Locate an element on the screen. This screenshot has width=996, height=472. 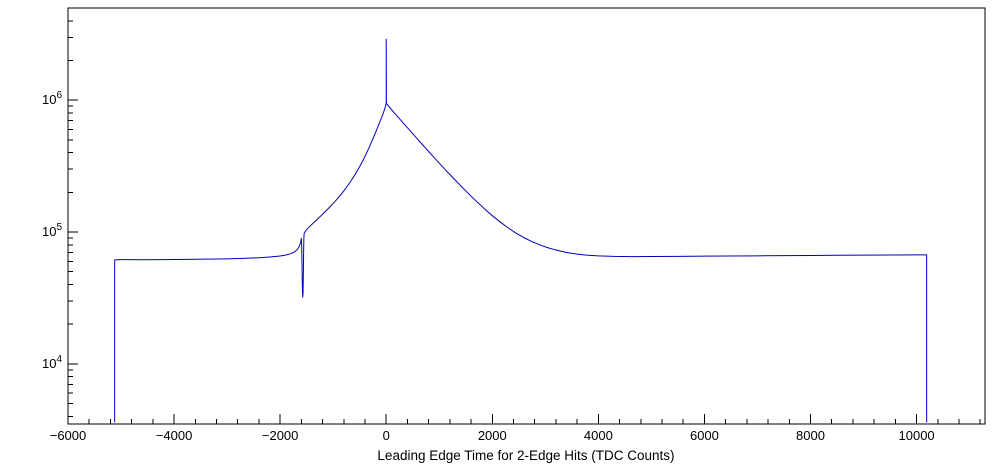
y-tick-label: 10⁴ is located at coordinates (52, 362).